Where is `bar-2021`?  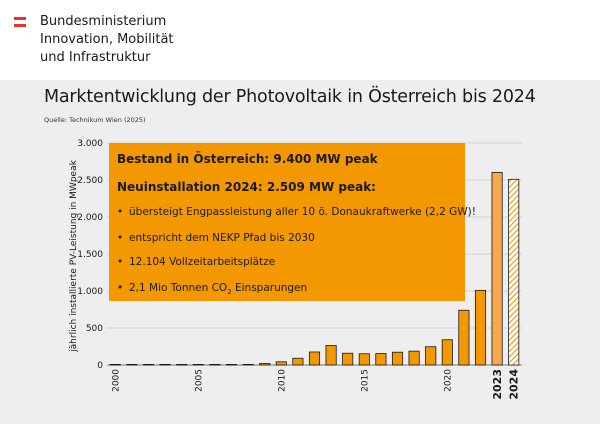 bar-2021 is located at coordinates (464, 337).